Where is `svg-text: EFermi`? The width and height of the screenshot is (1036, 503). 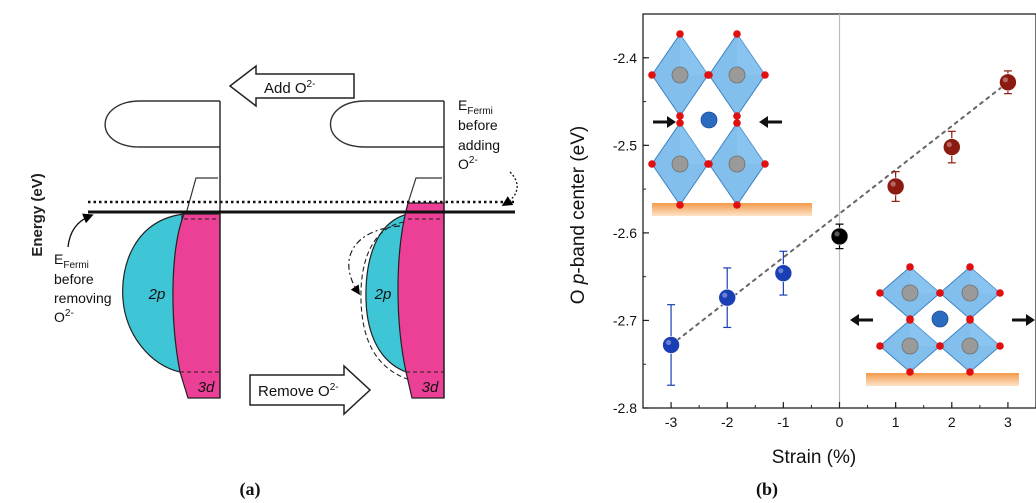
svg-text: EFermi is located at coordinates (475, 107).